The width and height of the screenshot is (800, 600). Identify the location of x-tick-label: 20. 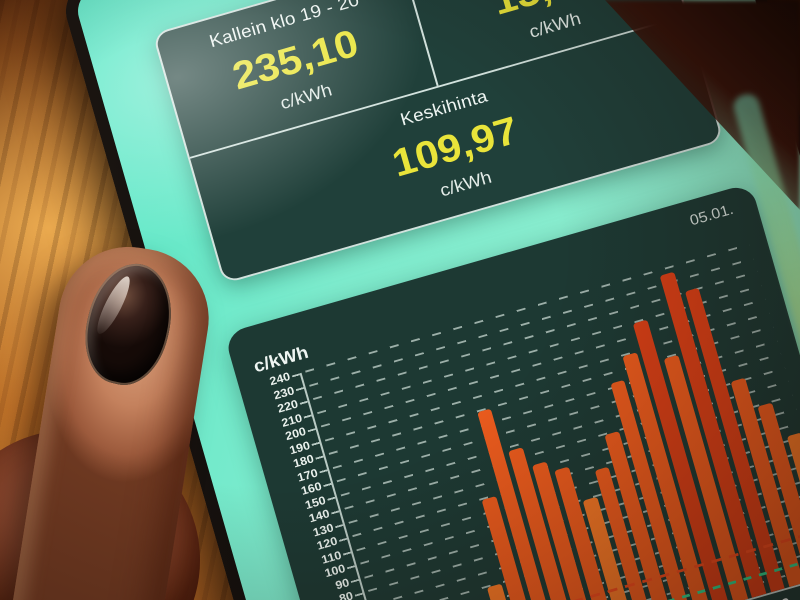
(782, 597).